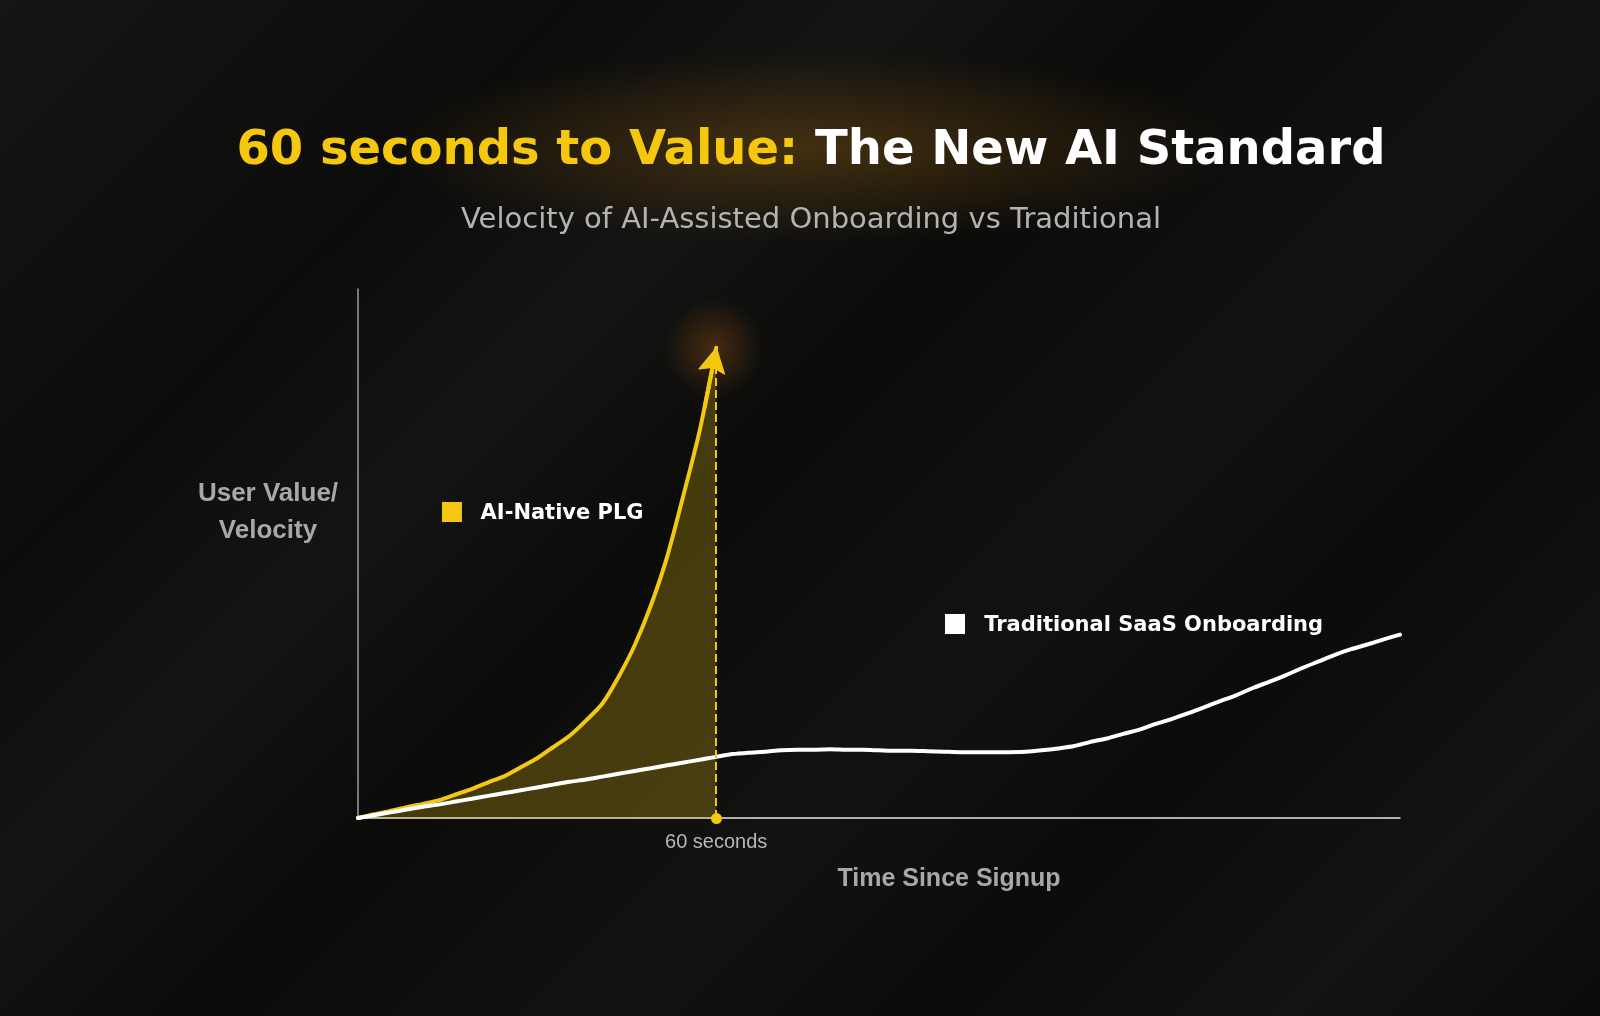 This screenshot has height=1016, width=1600. I want to click on legend-label: AI-Native PLG, so click(562, 512).